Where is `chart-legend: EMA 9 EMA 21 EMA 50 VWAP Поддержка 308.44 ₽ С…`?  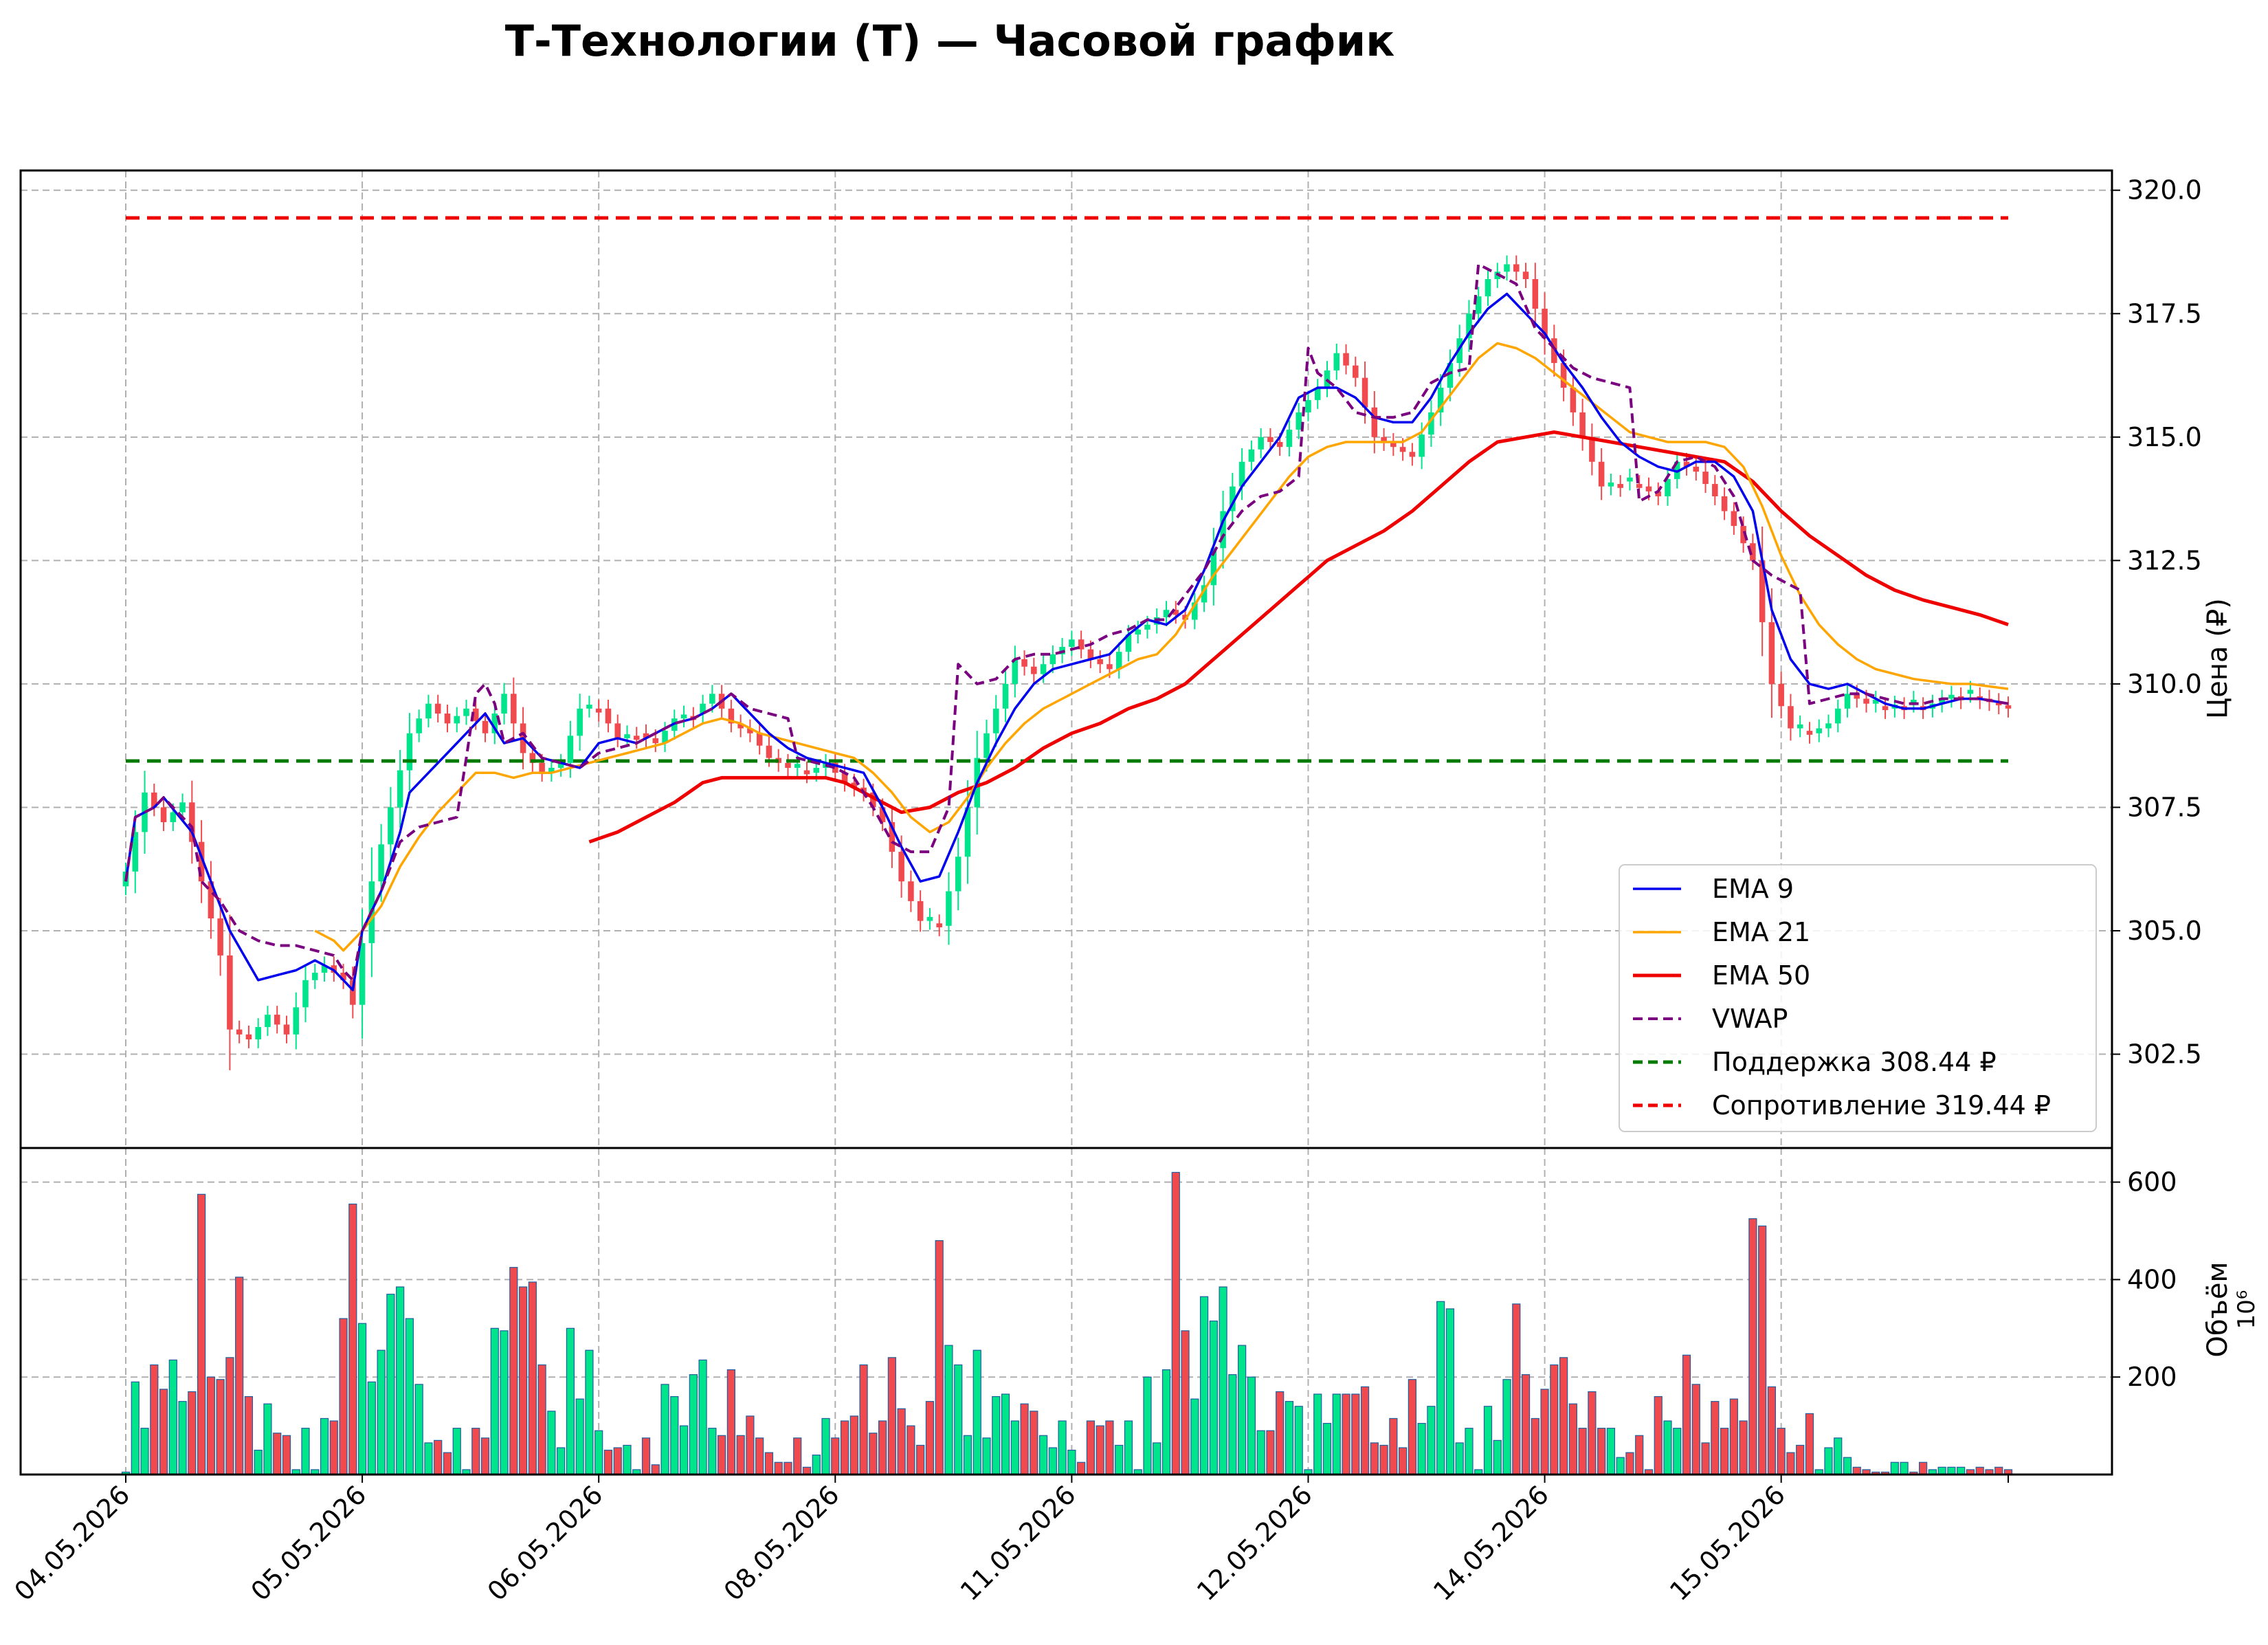
chart-legend: EMA 9 EMA 21 EMA 50 VWAP Поддержка 308.44 ₽ С… is located at coordinates (1858, 998).